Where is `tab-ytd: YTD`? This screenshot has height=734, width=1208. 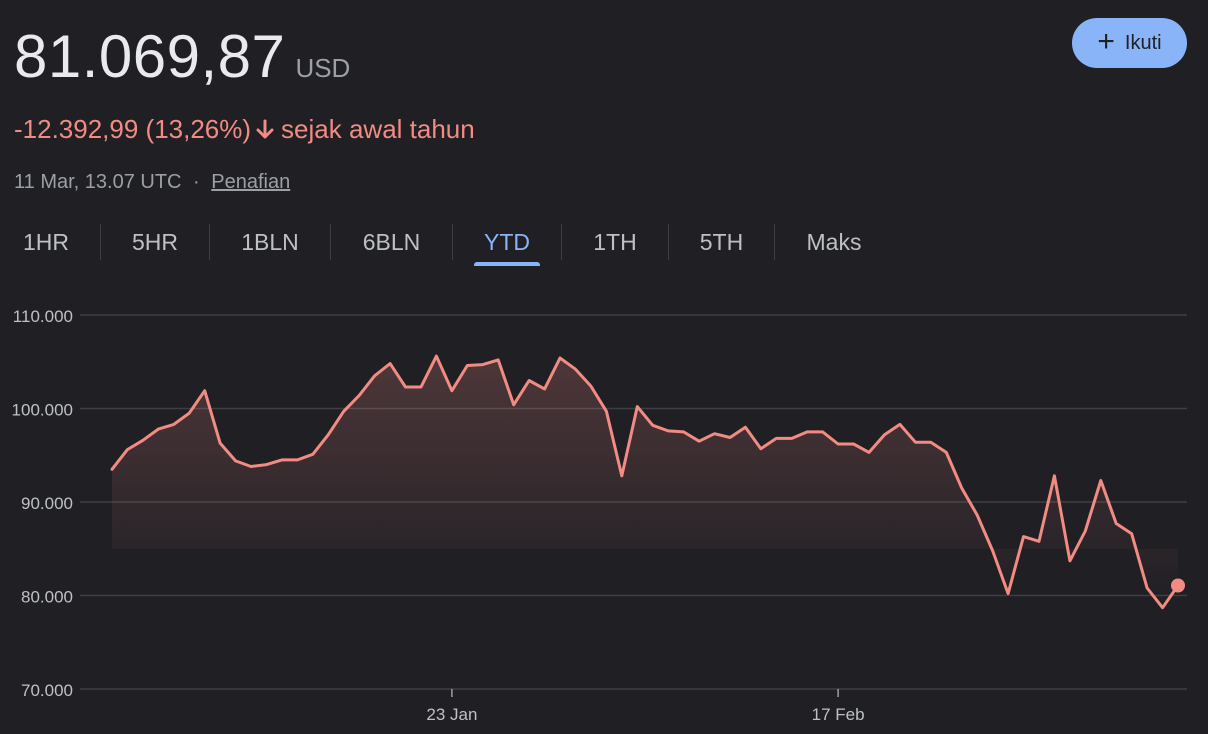 tab-ytd: YTD is located at coordinates (507, 242).